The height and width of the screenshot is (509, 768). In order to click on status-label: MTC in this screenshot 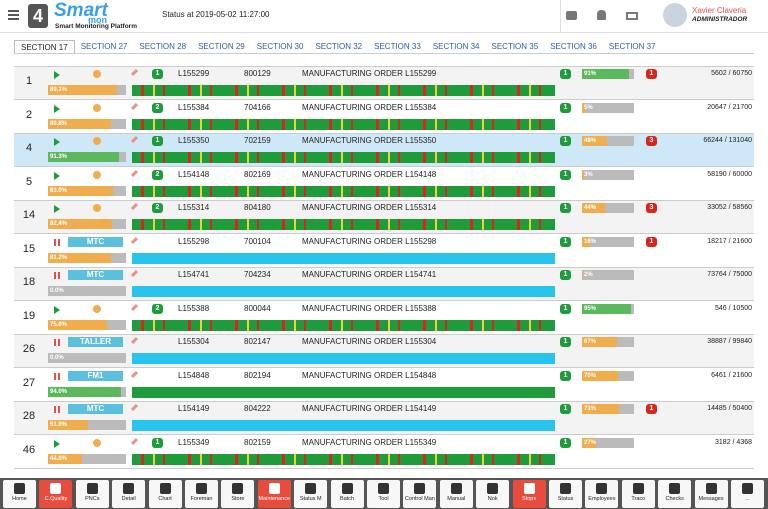, I will do `click(95, 275)`.